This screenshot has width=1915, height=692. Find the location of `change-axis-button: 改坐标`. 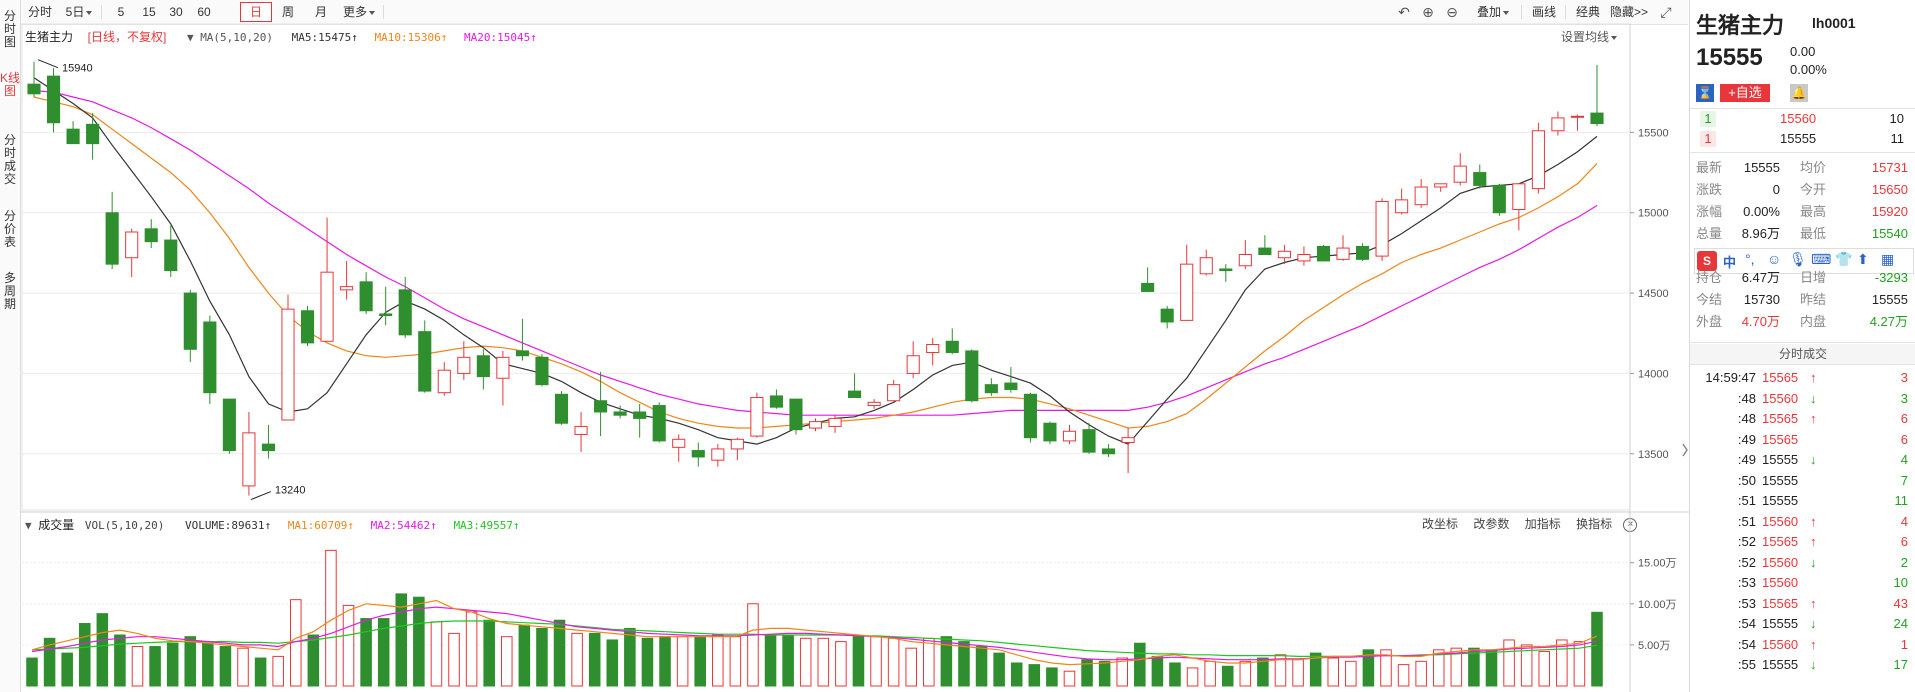

change-axis-button: 改坐标 is located at coordinates (1440, 524).